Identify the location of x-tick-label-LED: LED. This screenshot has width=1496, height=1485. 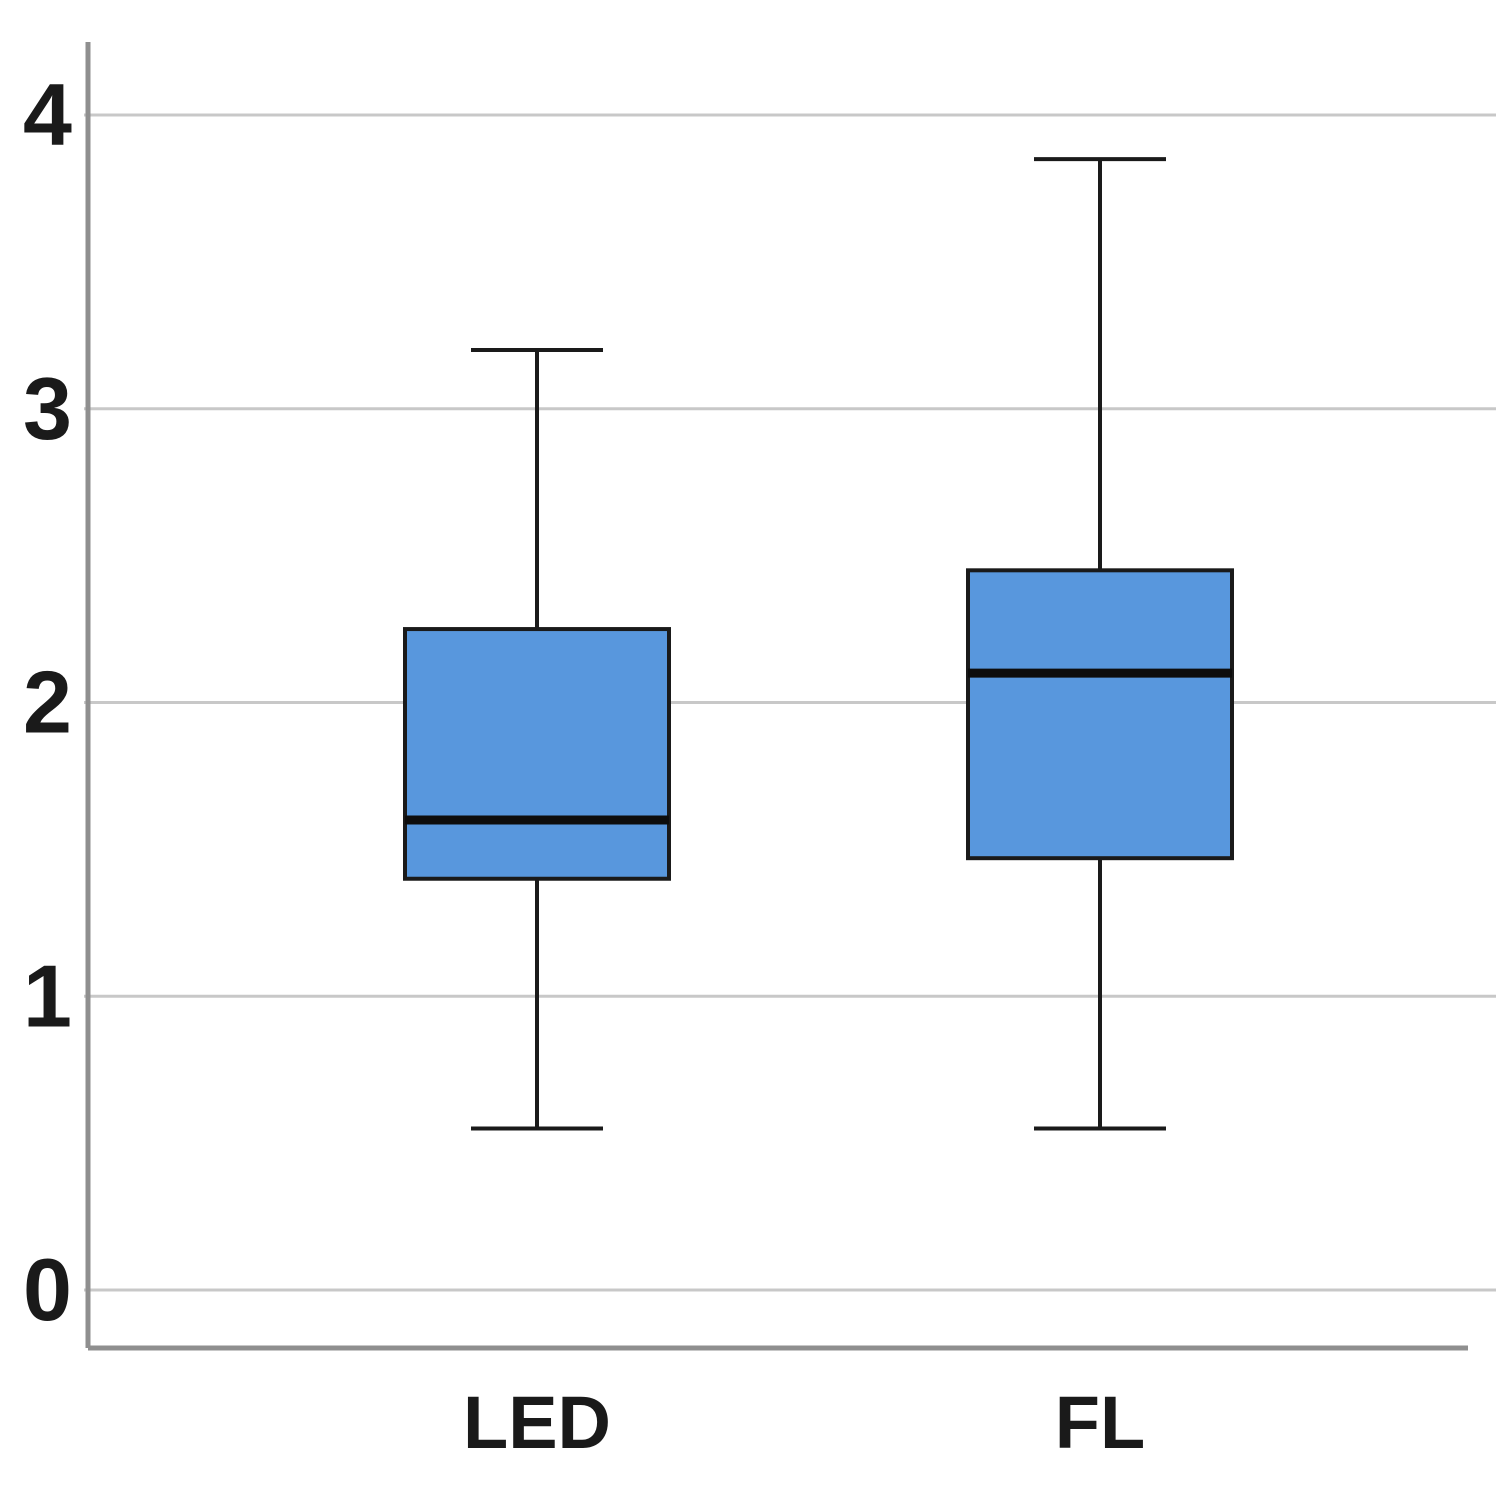
(537, 1422).